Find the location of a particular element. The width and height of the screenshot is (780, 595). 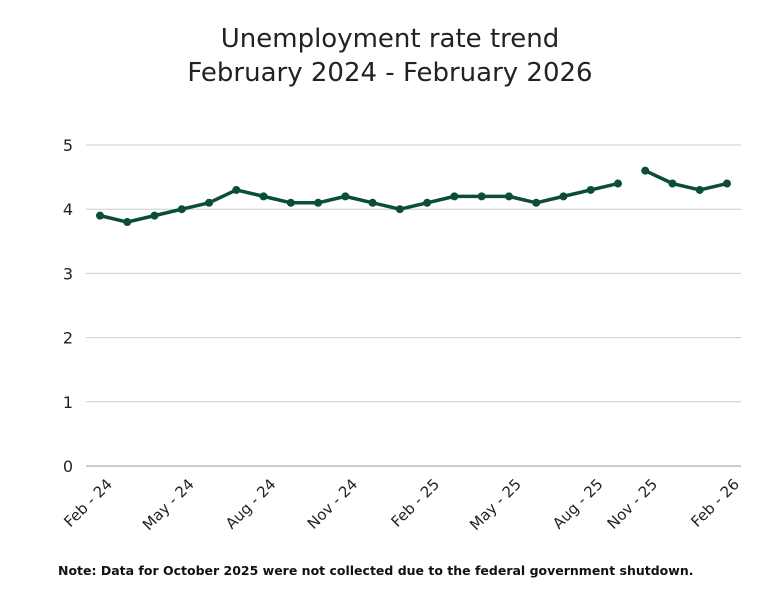

y-tick-label: 4 is located at coordinates (68, 209).